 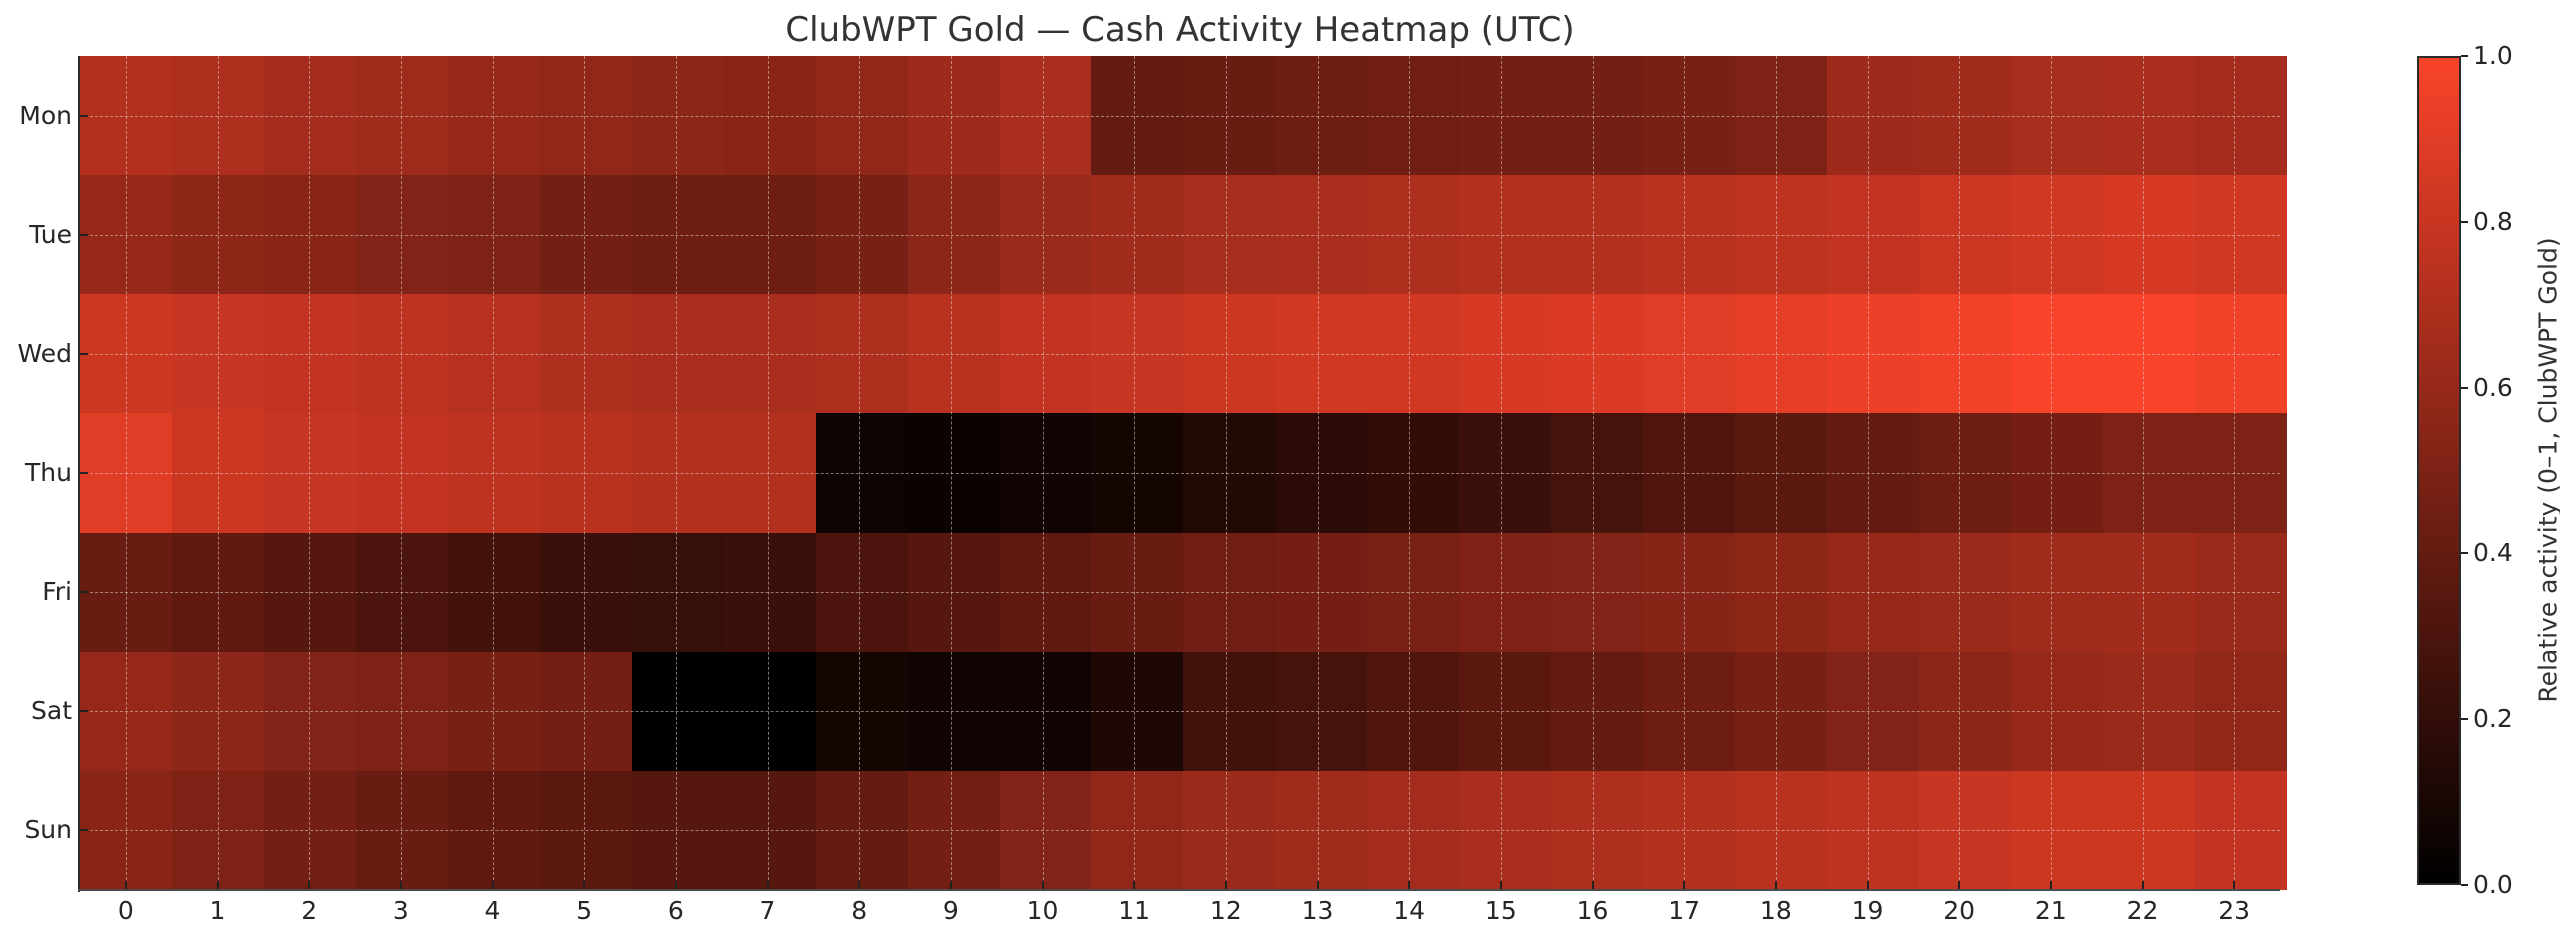 What do you see at coordinates (2050, 910) in the screenshot?
I see `x-tick-label: 21` at bounding box center [2050, 910].